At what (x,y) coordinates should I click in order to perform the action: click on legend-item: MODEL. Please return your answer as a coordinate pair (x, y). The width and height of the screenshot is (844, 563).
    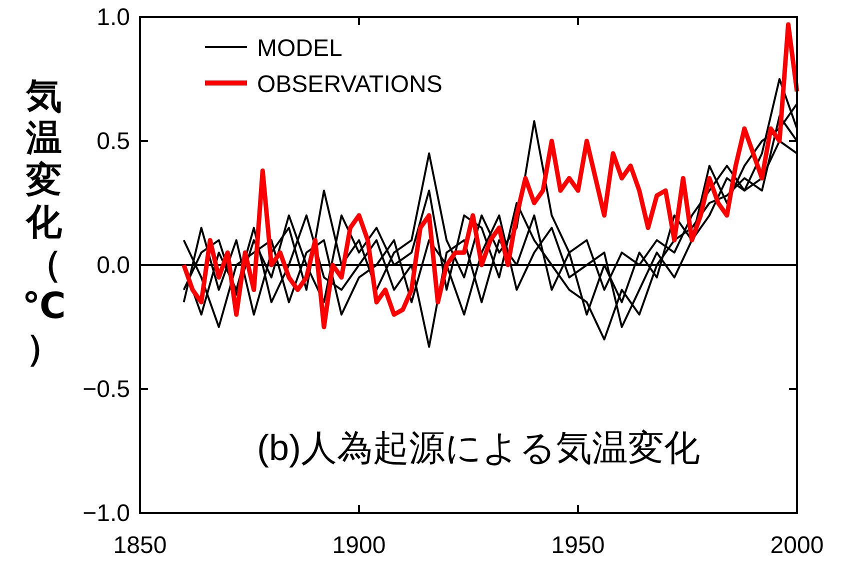
    Looking at the image, I should click on (273, 48).